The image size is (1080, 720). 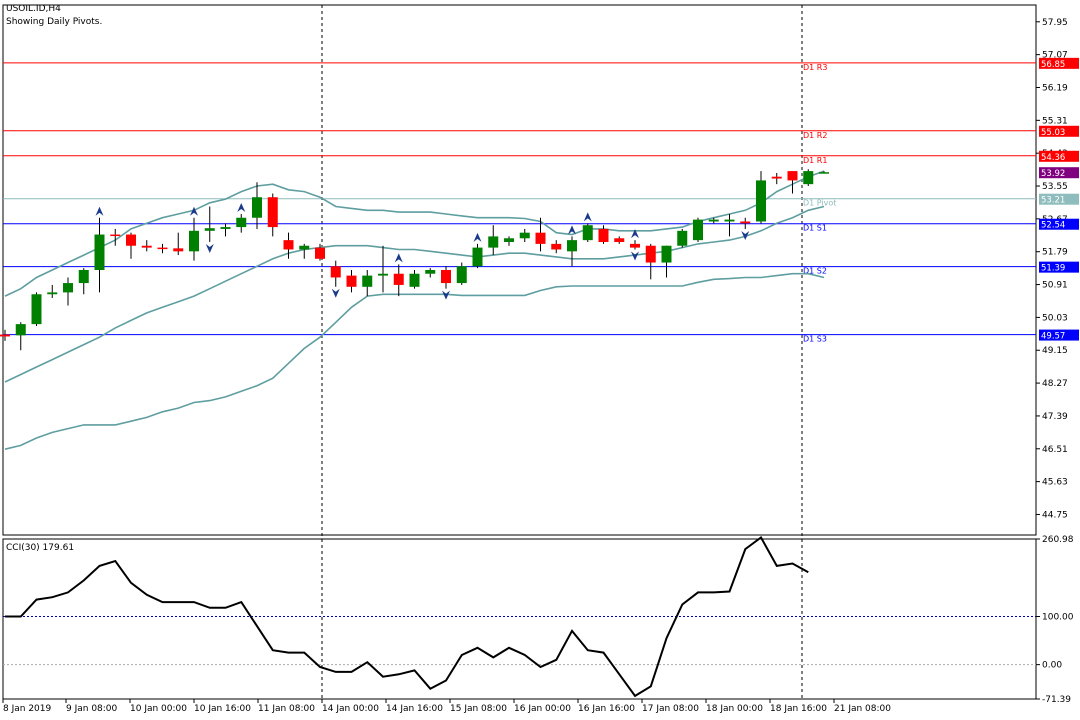 I want to click on cci-axis-label: -71.39, so click(x=1056, y=700).